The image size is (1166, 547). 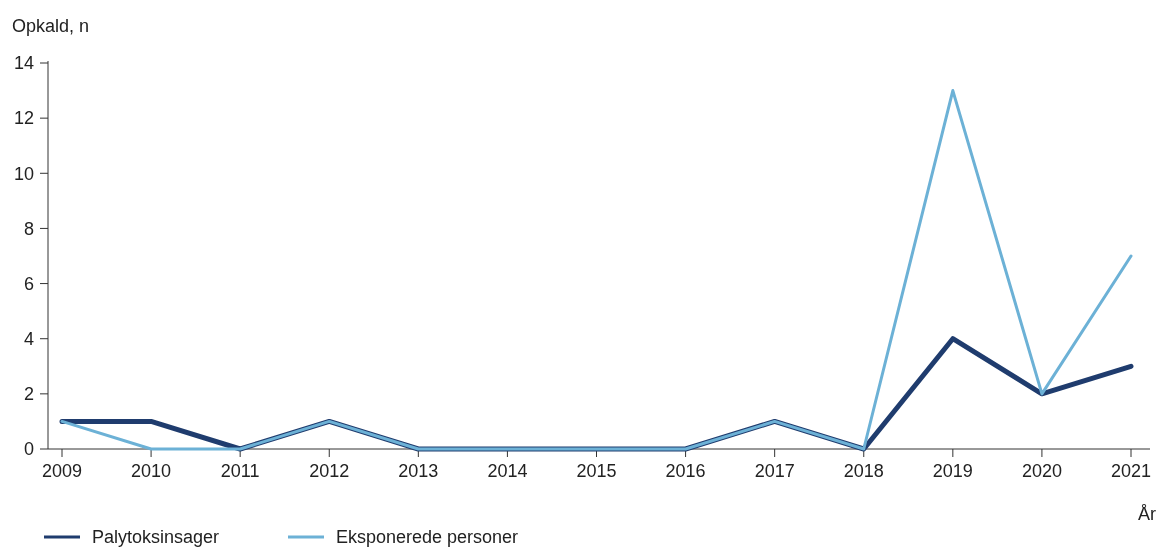 What do you see at coordinates (28, 339) in the screenshot?
I see `y-tick-label: 4` at bounding box center [28, 339].